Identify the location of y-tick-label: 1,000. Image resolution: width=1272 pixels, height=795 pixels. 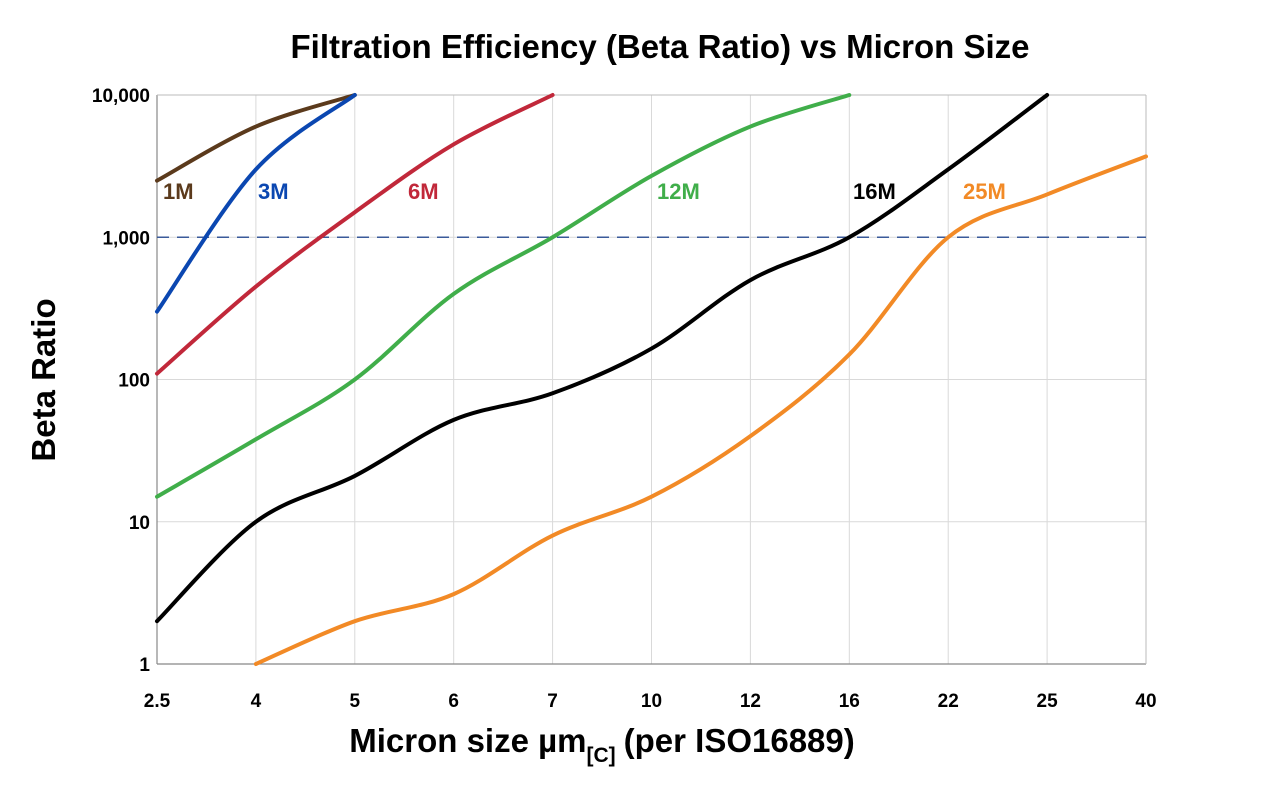
(126, 238).